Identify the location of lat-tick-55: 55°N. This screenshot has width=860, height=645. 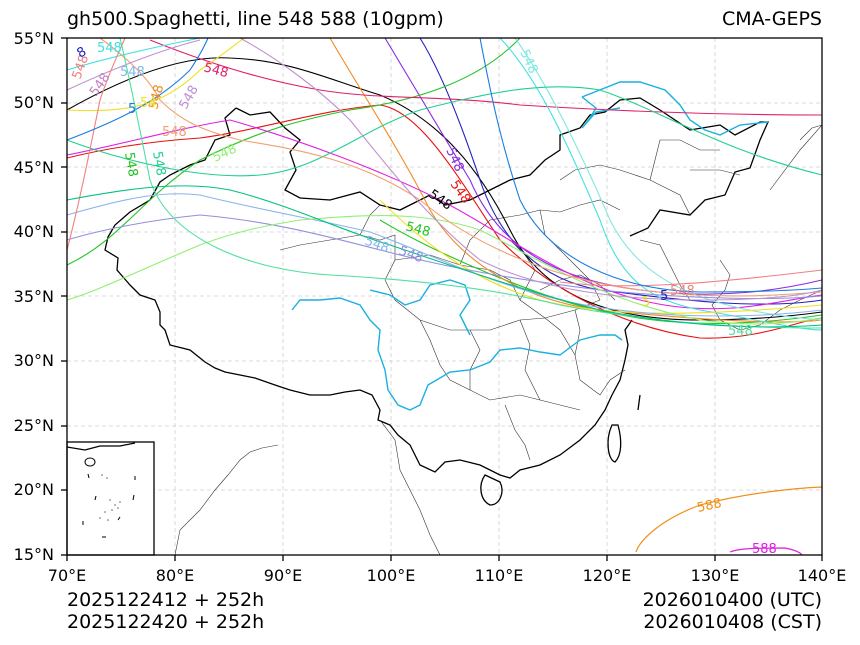
(33, 38).